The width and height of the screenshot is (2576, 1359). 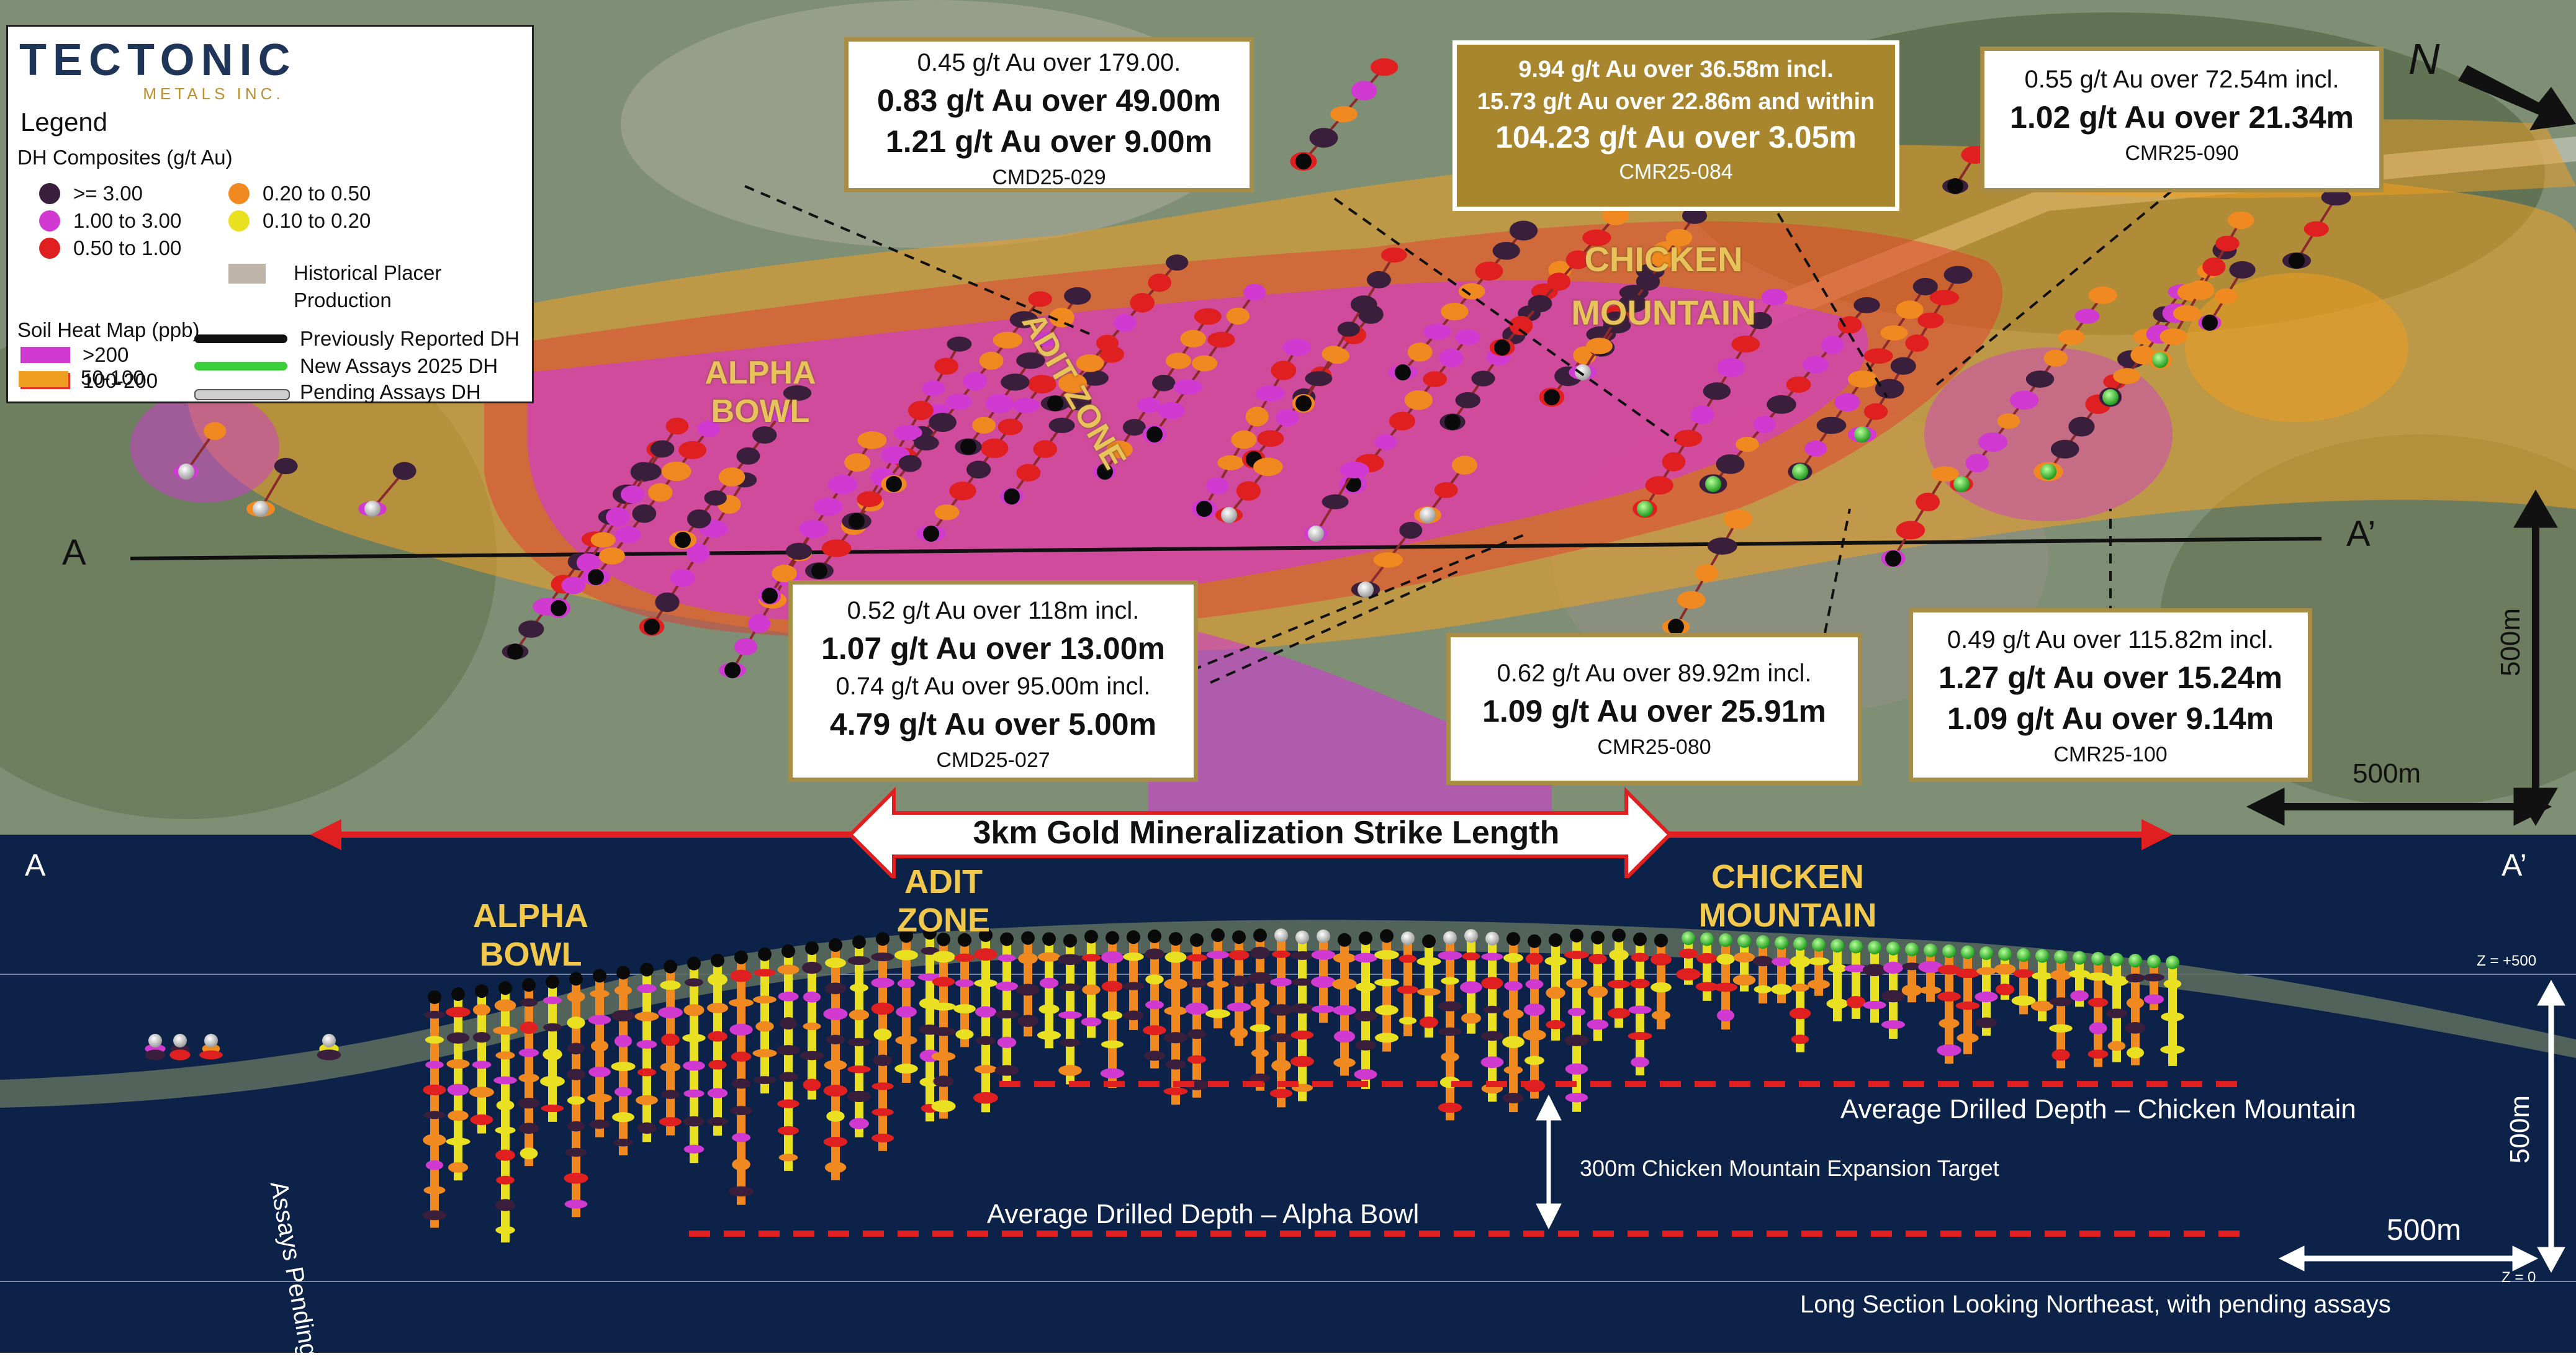 What do you see at coordinates (530, 935) in the screenshot?
I see `section-label-alpha-bowl: ALPHA BOWL` at bounding box center [530, 935].